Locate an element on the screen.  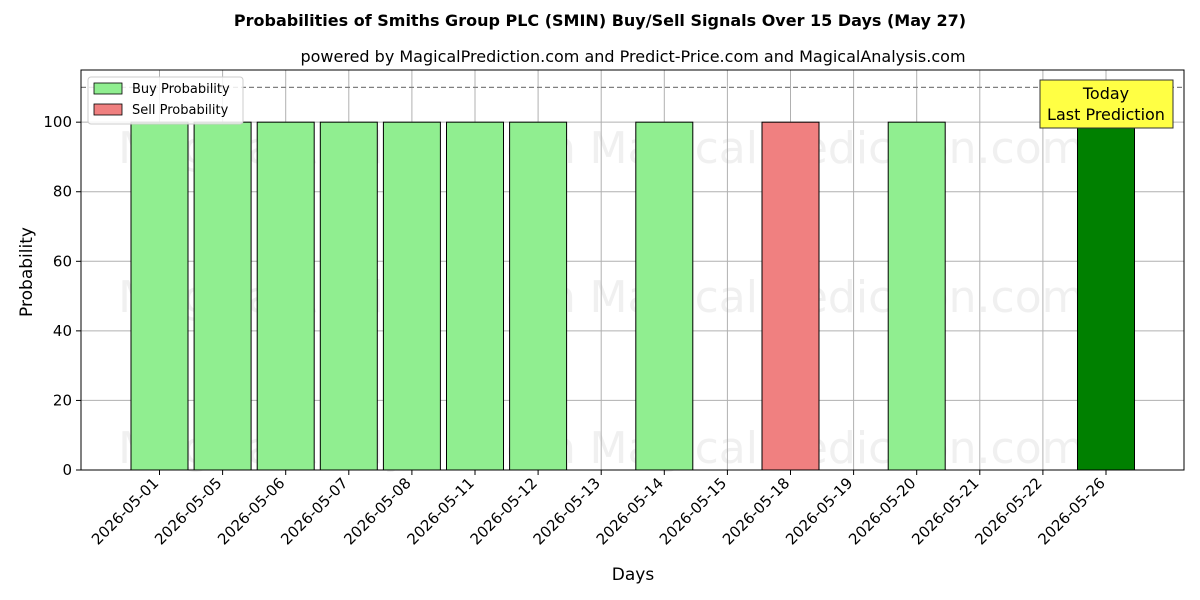
legend-box is located at coordinates (165, 100).